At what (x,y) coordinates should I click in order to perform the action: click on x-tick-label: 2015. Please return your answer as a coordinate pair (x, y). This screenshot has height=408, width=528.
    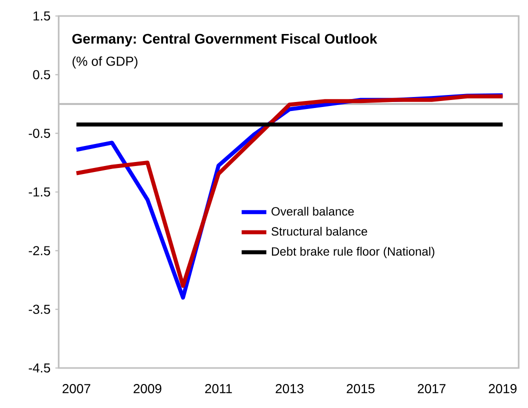
    Looking at the image, I should click on (360, 389).